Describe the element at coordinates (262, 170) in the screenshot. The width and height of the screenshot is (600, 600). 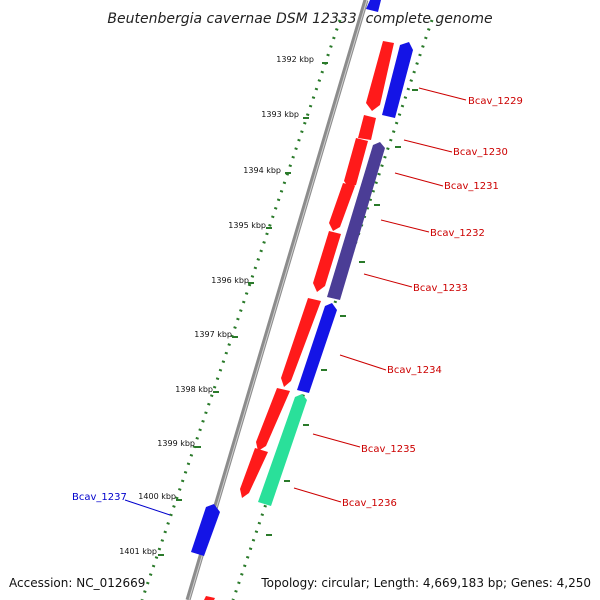
I see `kbp-label: 1394 kbp` at that location.